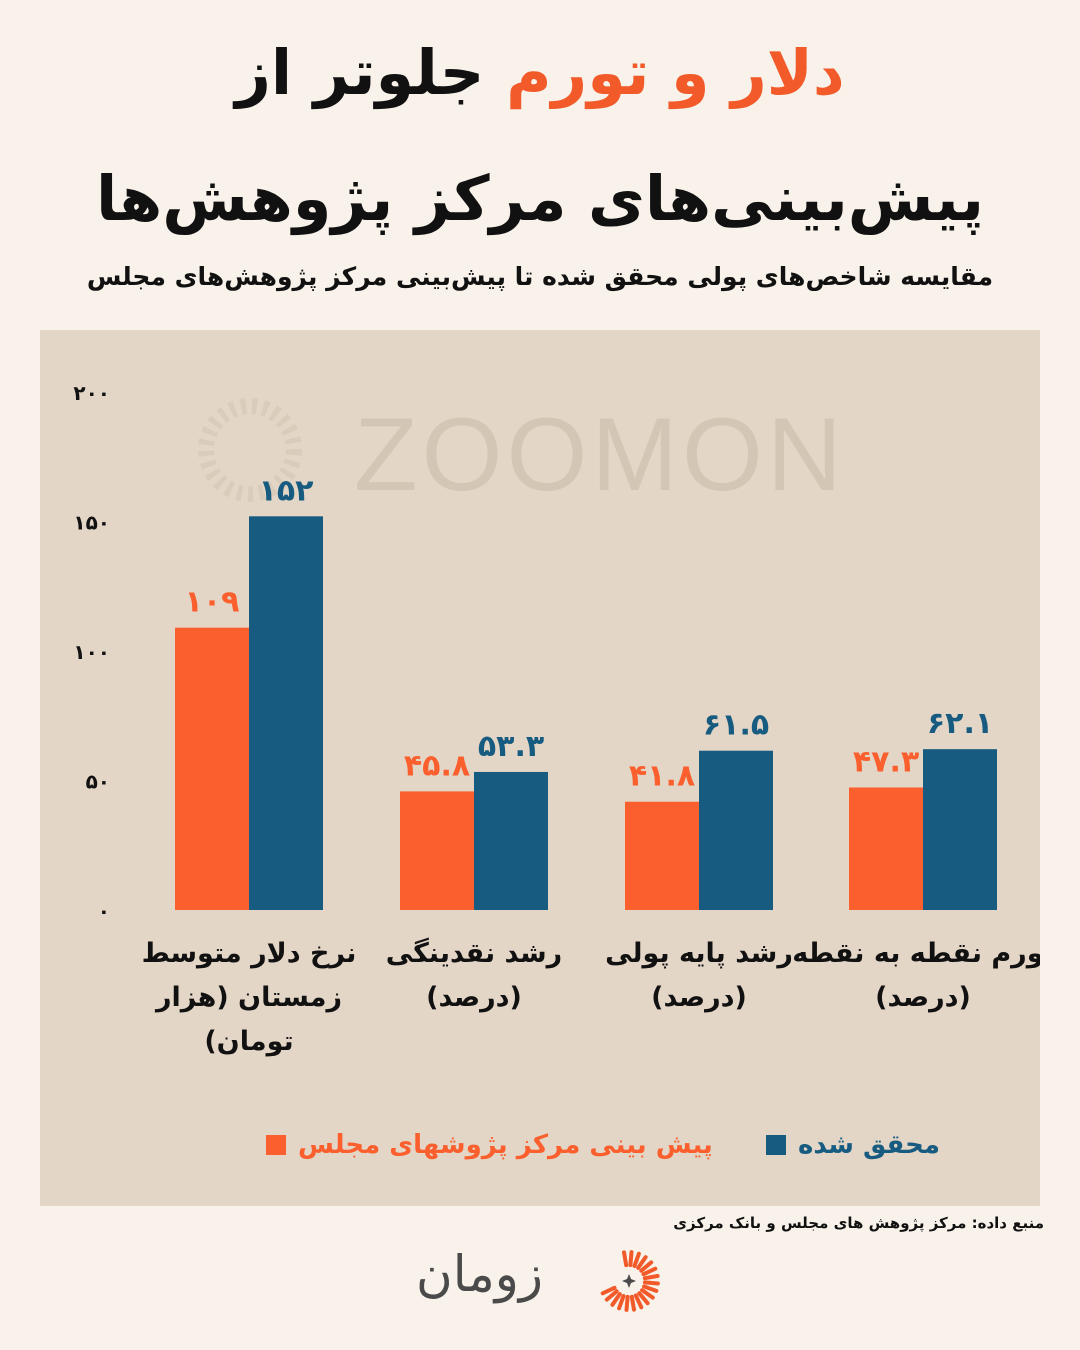 The width and height of the screenshot is (1080, 1350). What do you see at coordinates (91, 523) in the screenshot?
I see `y-tick-label: ۱۵۰` at bounding box center [91, 523].